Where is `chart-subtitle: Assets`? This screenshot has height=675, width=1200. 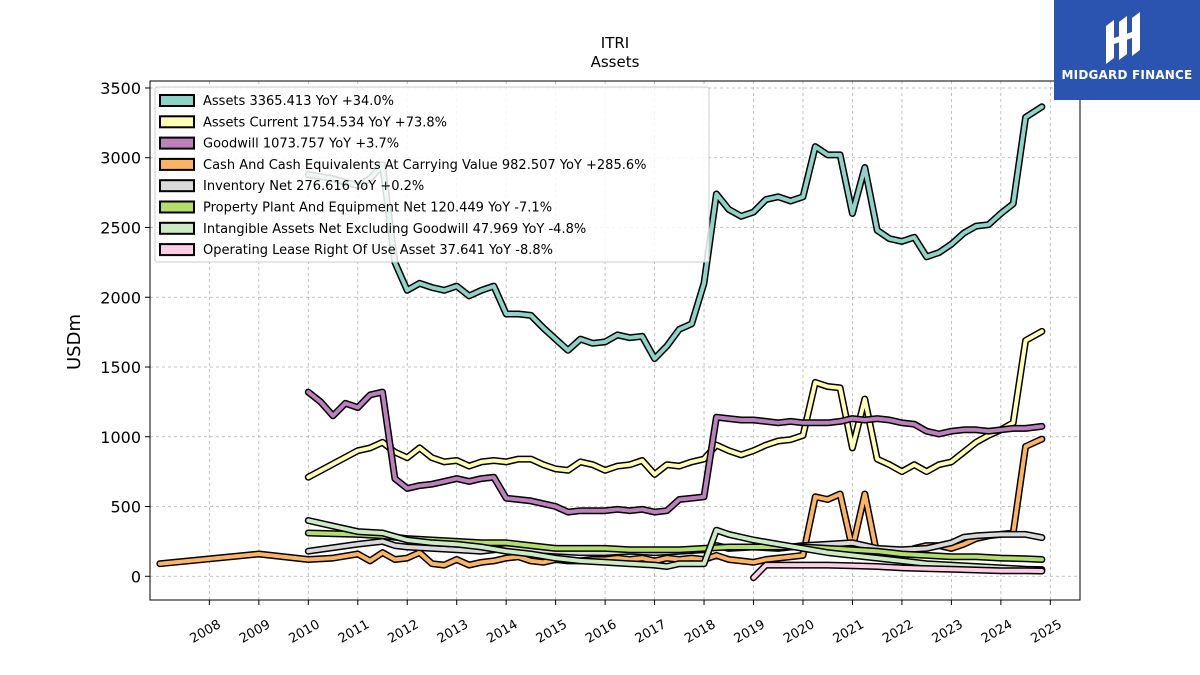 chart-subtitle: Assets is located at coordinates (615, 62).